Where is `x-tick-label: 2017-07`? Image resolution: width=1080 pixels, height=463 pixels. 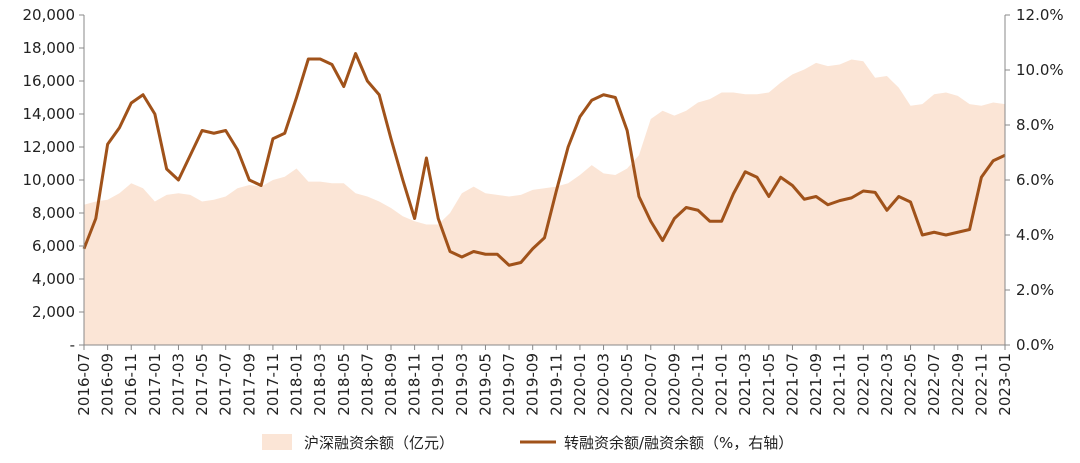
x-tick-label: 2017-07 is located at coordinates (226, 384).